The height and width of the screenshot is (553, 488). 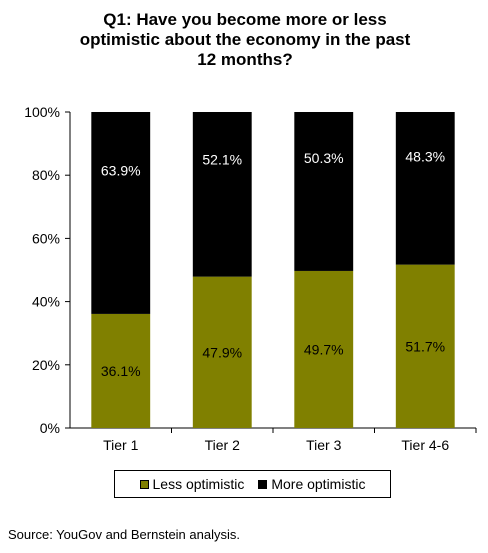 What do you see at coordinates (42, 112) in the screenshot?
I see `y-tick-label: 100%` at bounding box center [42, 112].